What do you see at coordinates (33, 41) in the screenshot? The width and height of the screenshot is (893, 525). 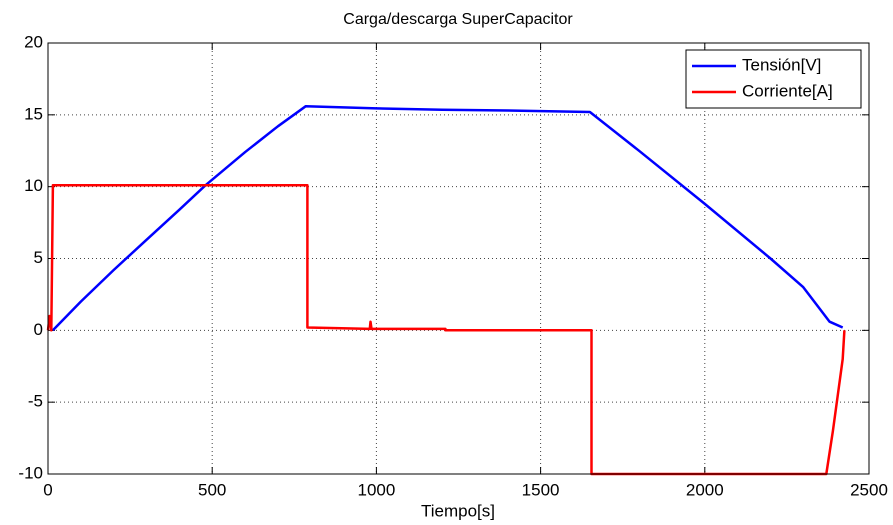 I see `y-tick-label: 20` at bounding box center [33, 41].